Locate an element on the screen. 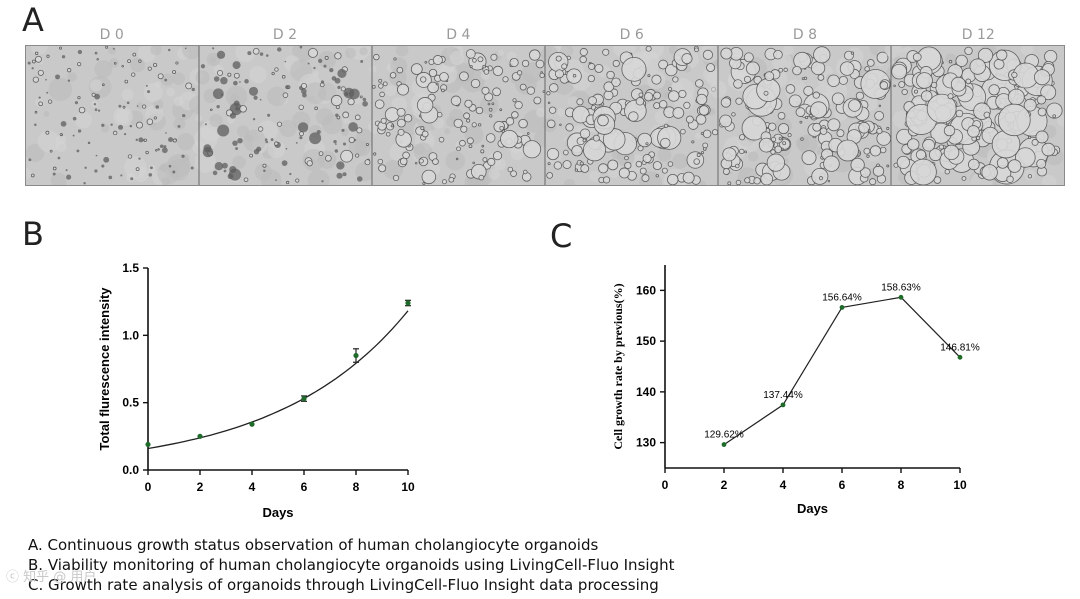 Image resolution: width=1080 pixels, height=599 pixels. panel-a-letter: A is located at coordinates (33, 20).